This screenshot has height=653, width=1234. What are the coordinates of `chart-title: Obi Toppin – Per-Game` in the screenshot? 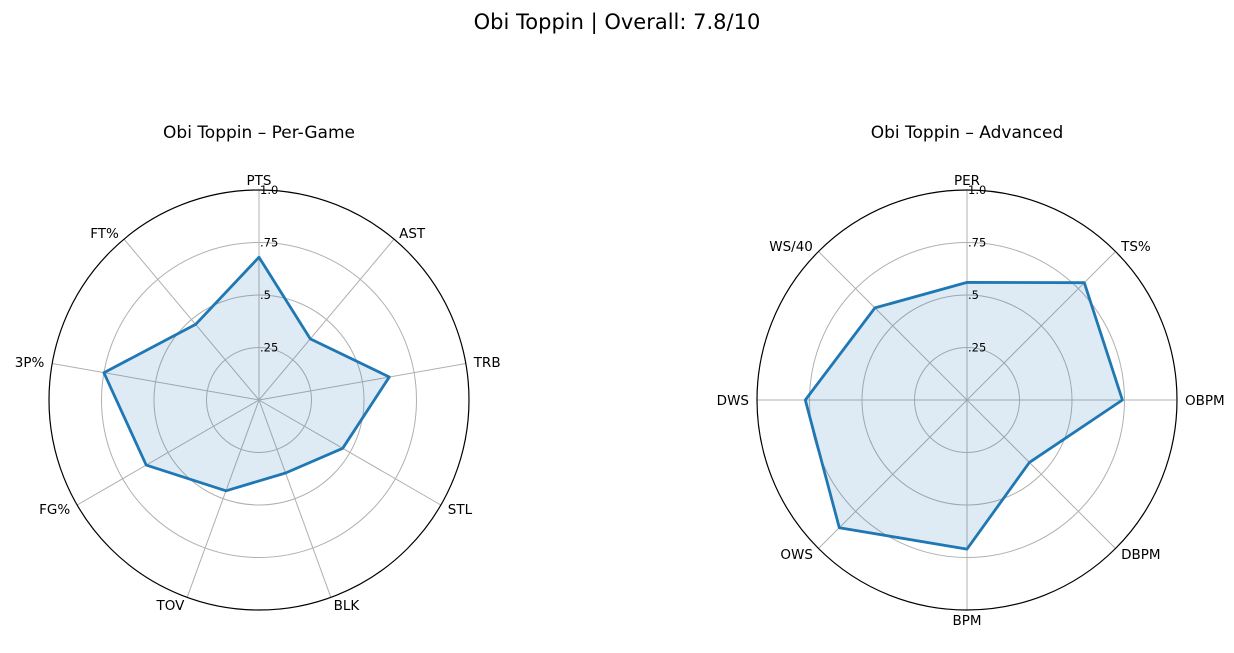 It's located at (259, 133).